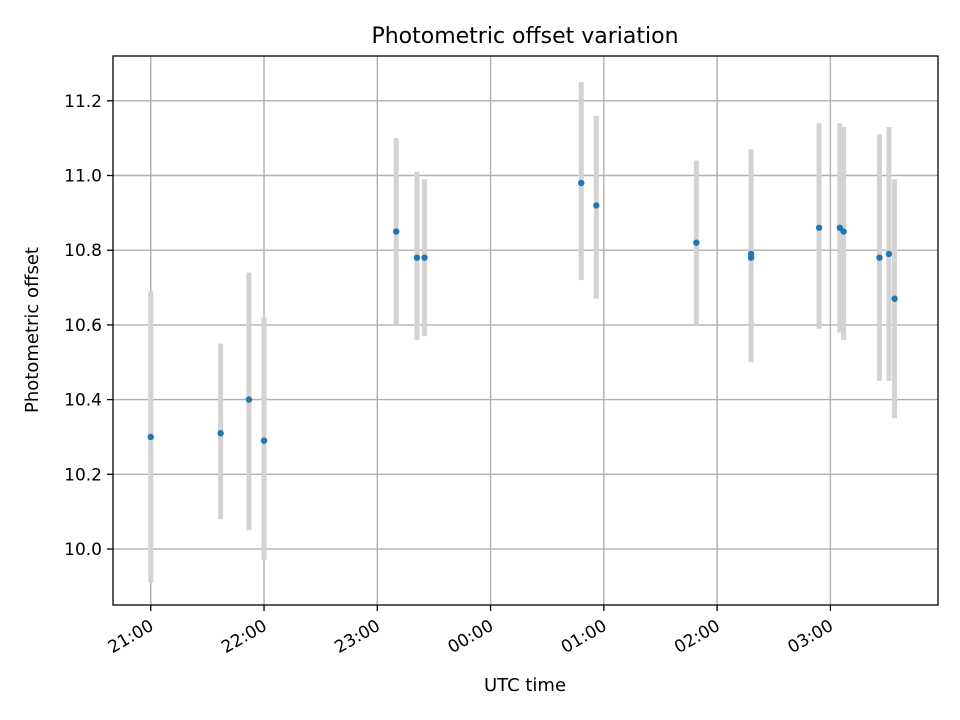 This screenshot has height=720, width=960. What do you see at coordinates (131, 637) in the screenshot?
I see `x-tick-label: 21:00` at bounding box center [131, 637].